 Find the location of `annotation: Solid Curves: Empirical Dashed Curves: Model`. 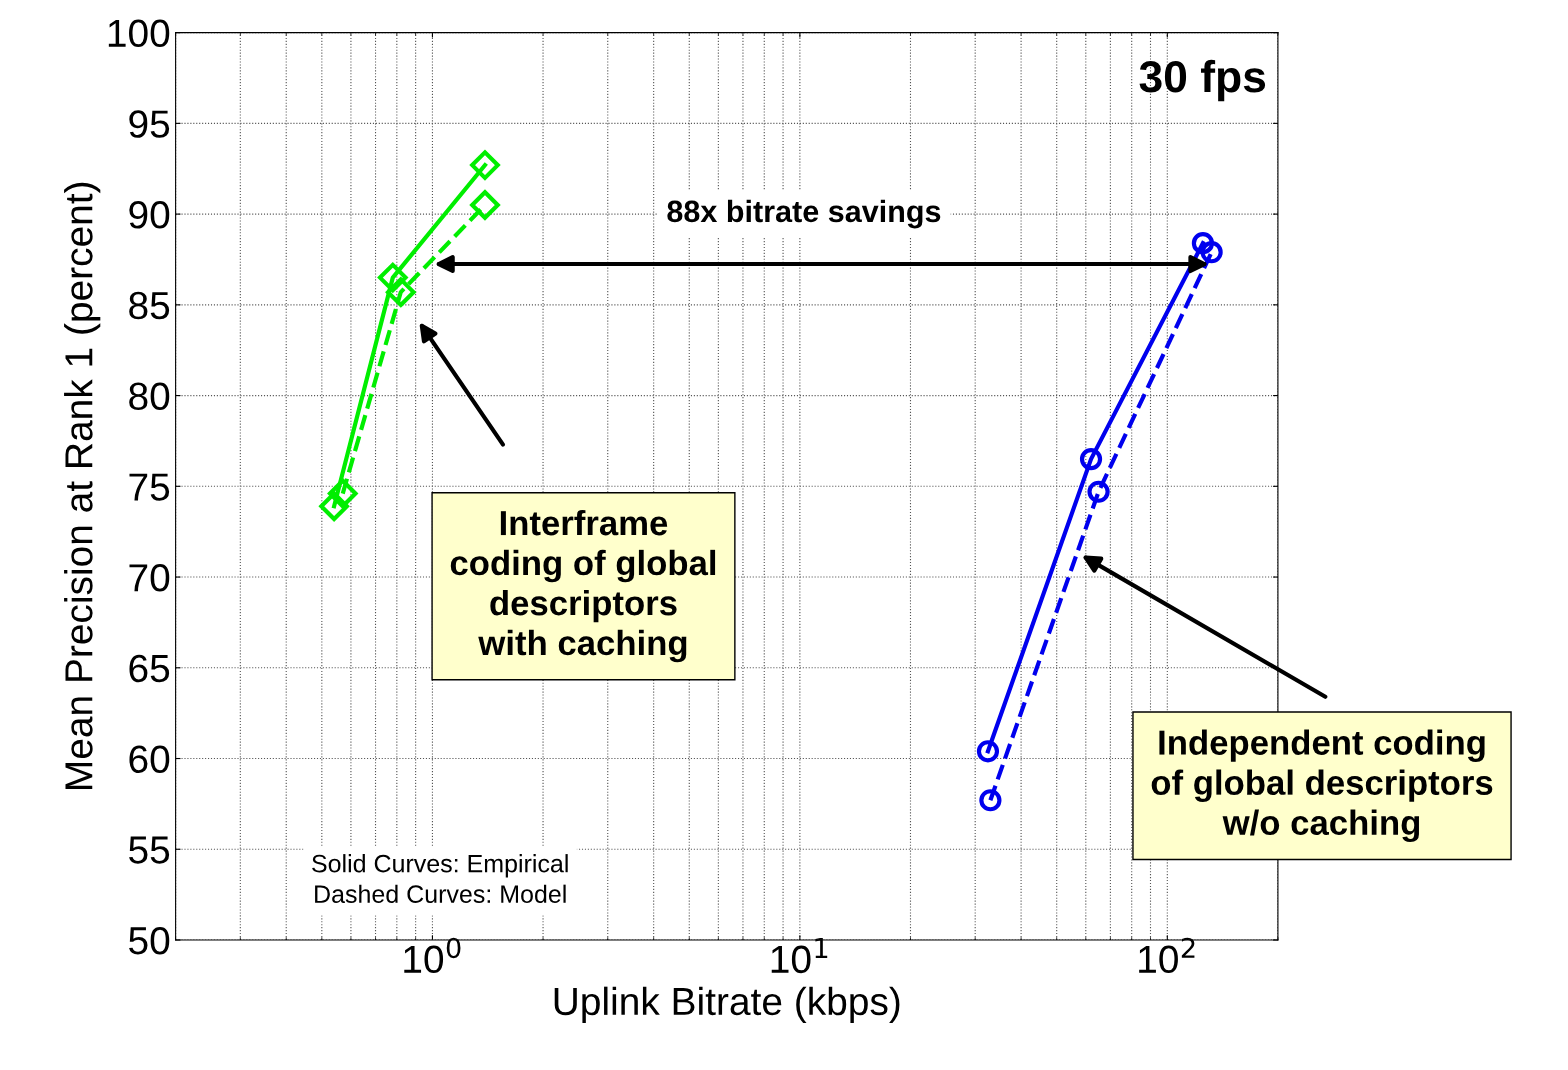

annotation: Solid Curves: Empirical Dashed Curves: Model is located at coordinates (440, 878).